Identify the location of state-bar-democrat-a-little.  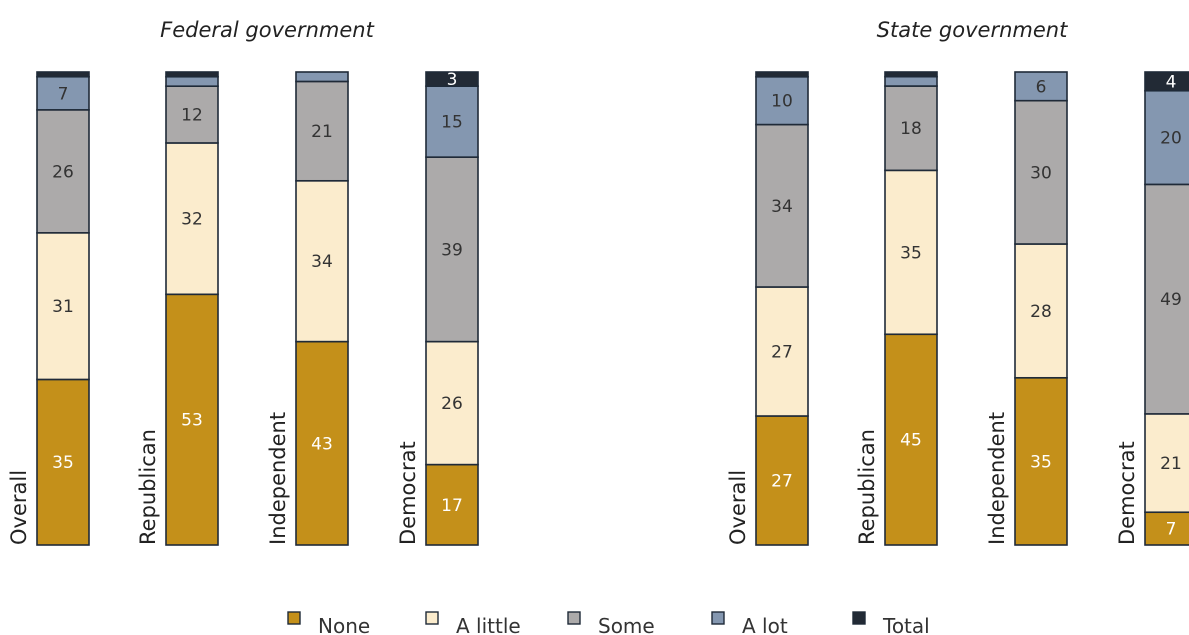
(1166, 463).